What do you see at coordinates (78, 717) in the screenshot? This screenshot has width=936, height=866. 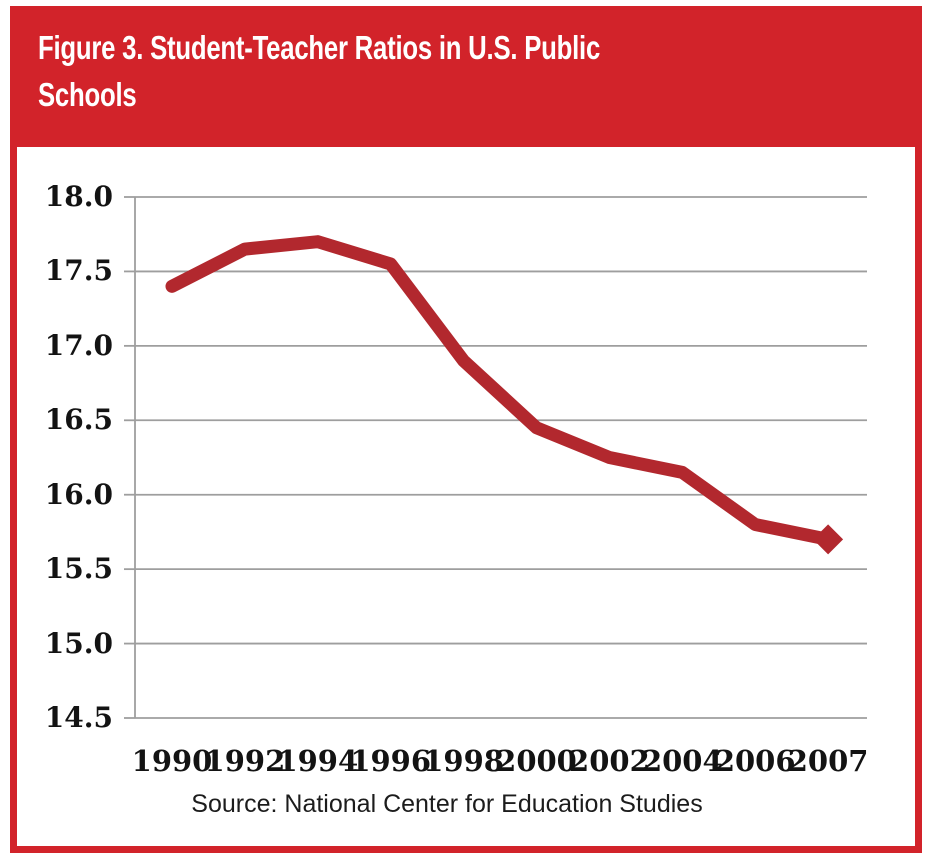 I see `y-tick-label: 14.5` at bounding box center [78, 717].